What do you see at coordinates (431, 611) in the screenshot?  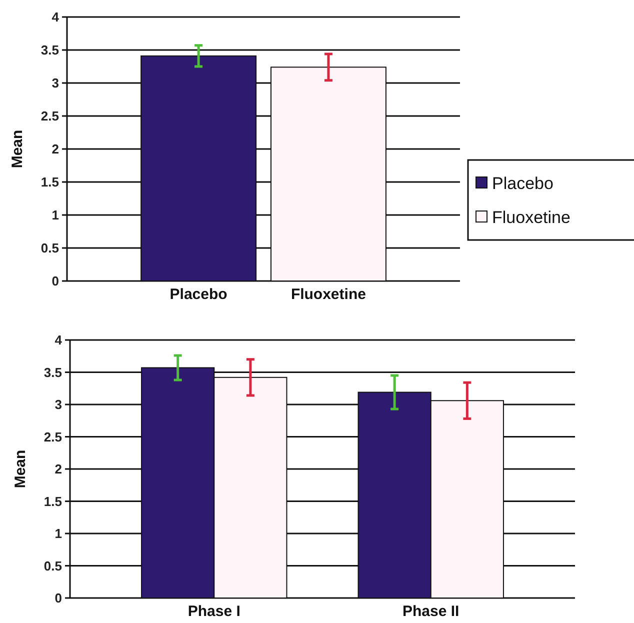 I see `x-tick-label: Phase II` at bounding box center [431, 611].